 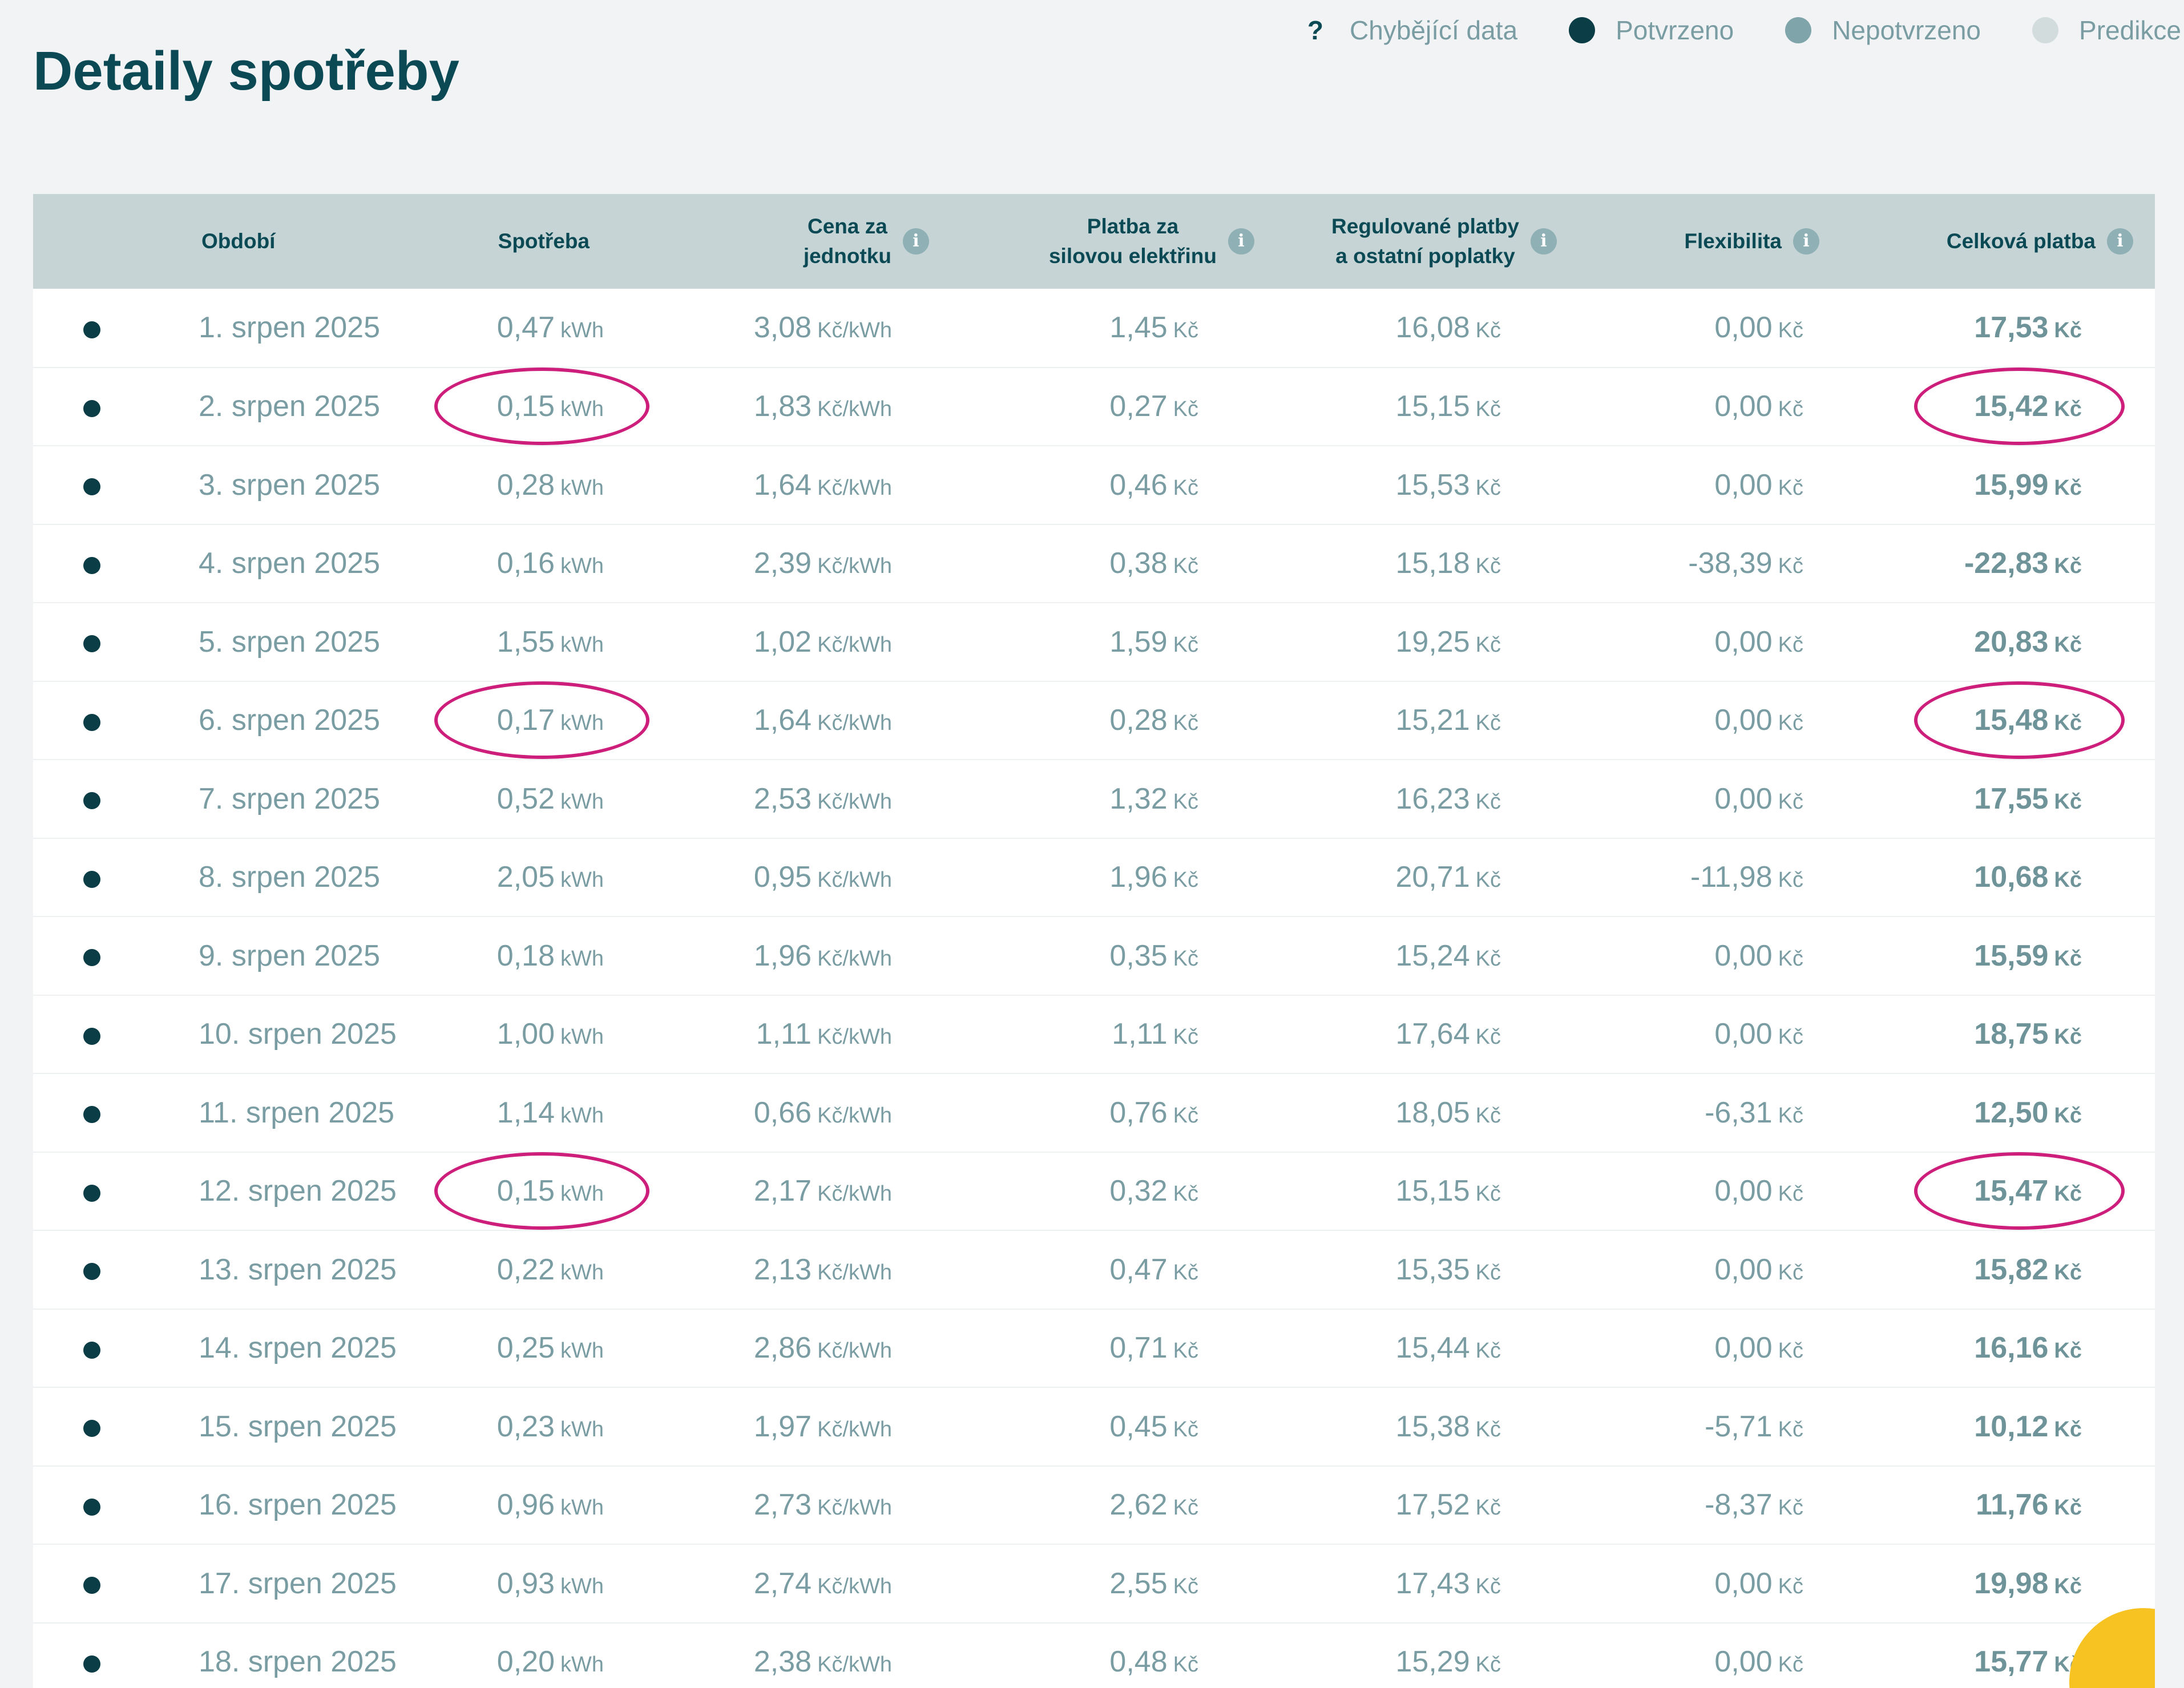 What do you see at coordinates (2011, 1348) in the screenshot?
I see `total-payment-number: 16,16` at bounding box center [2011, 1348].